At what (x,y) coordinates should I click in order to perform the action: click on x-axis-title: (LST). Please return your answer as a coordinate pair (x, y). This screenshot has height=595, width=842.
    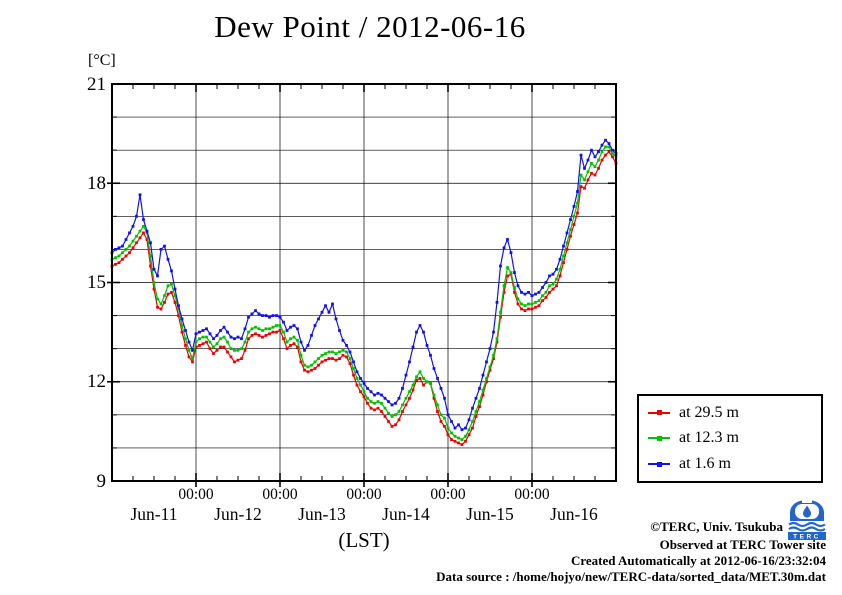
    Looking at the image, I should click on (364, 540).